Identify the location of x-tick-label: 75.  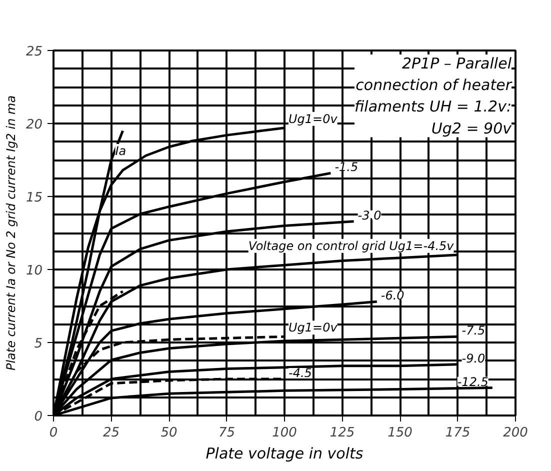
(227, 433).